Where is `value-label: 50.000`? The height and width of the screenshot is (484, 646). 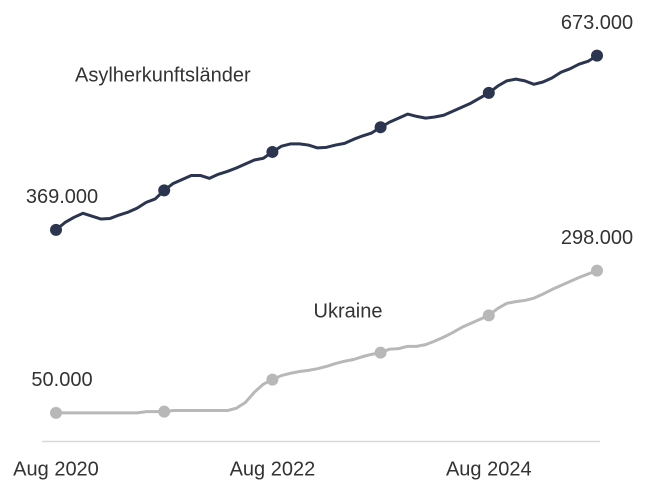
value-label: 50.000 is located at coordinates (61, 380).